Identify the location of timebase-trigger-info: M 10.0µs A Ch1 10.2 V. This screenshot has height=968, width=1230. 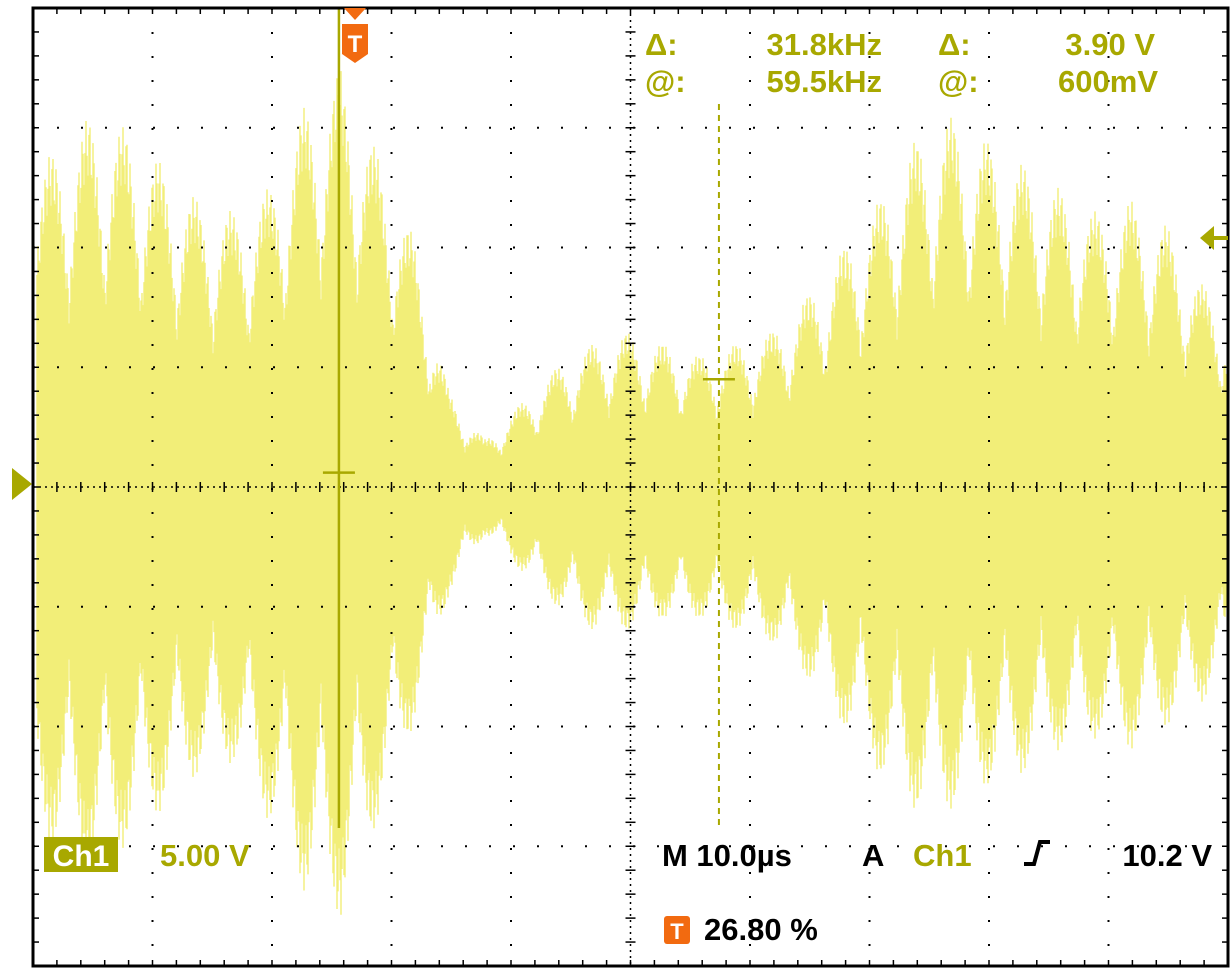
(937, 855).